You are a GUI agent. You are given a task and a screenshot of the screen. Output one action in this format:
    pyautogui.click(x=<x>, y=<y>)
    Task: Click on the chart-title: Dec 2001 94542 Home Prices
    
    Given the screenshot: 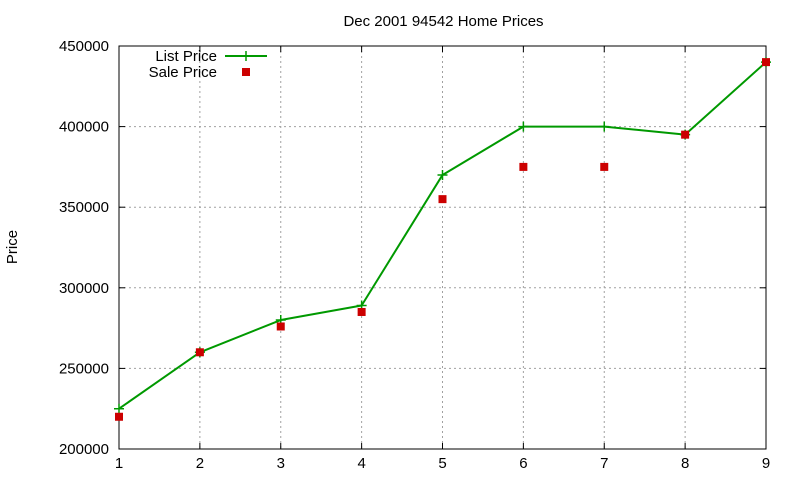 What is the action you would take?
    pyautogui.click(x=443, y=21)
    